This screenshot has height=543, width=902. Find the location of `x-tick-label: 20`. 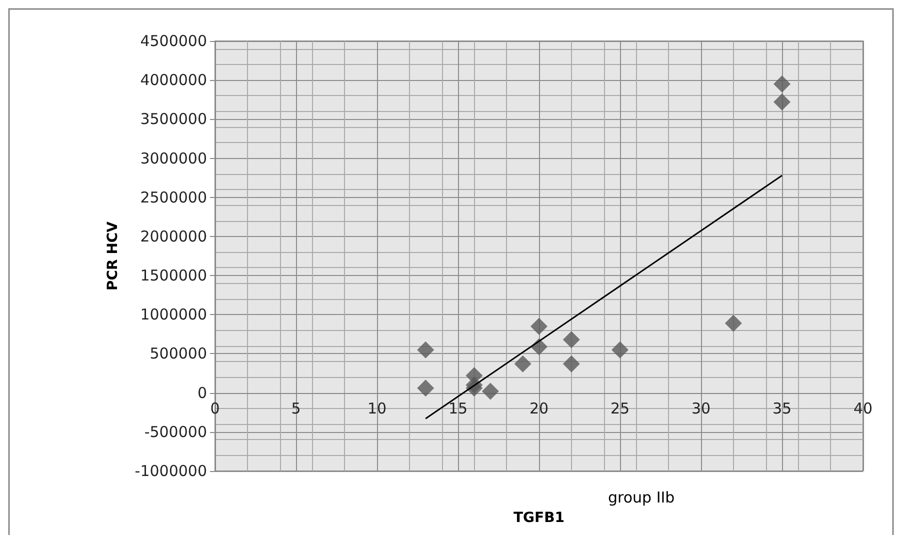

x-tick-label: 20 is located at coordinates (539, 408).